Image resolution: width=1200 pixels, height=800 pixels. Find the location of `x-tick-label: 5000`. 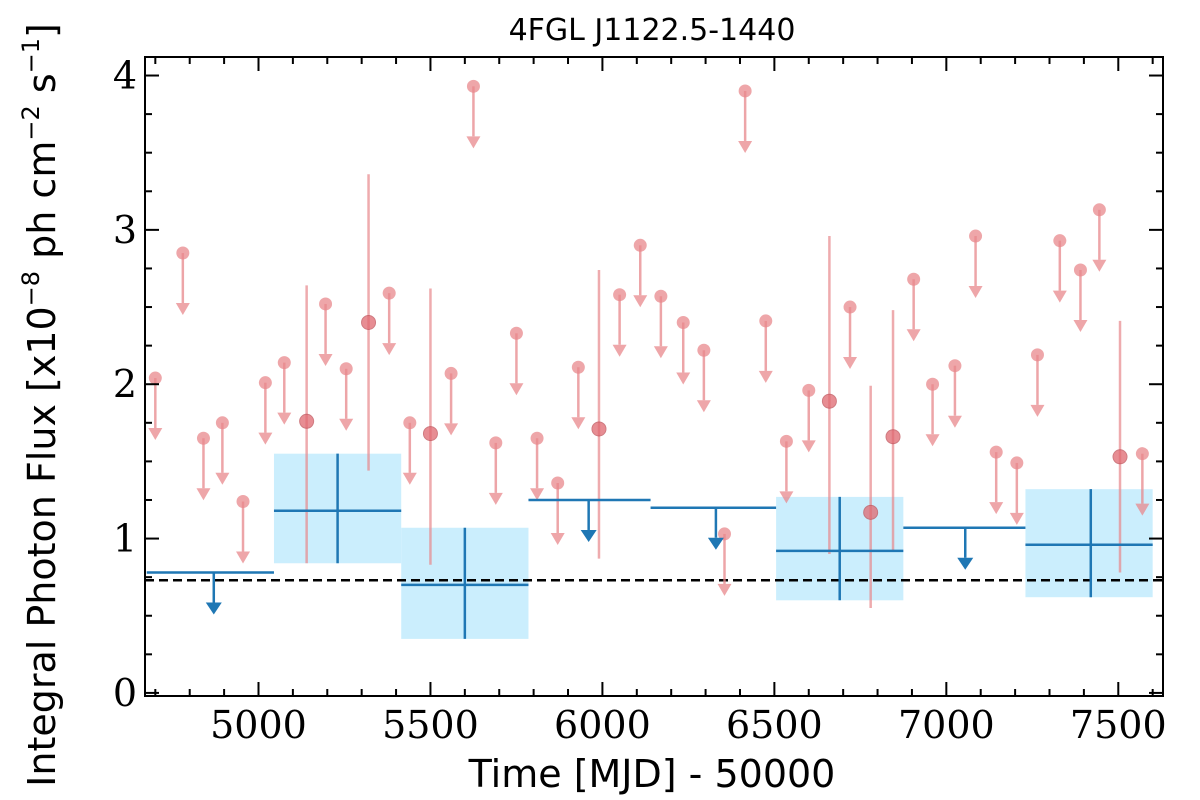

x-tick-label: 5000 is located at coordinates (258, 725).